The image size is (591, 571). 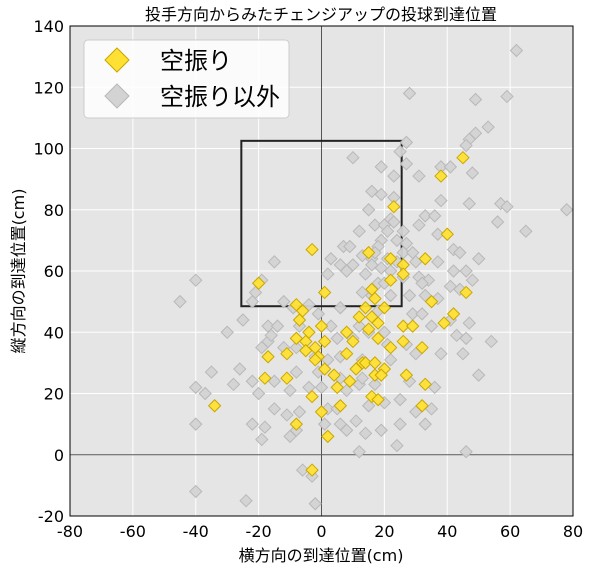 What do you see at coordinates (321, 555) in the screenshot?
I see `x-axis-title: 横方向の到達位置(cm)` at bounding box center [321, 555].